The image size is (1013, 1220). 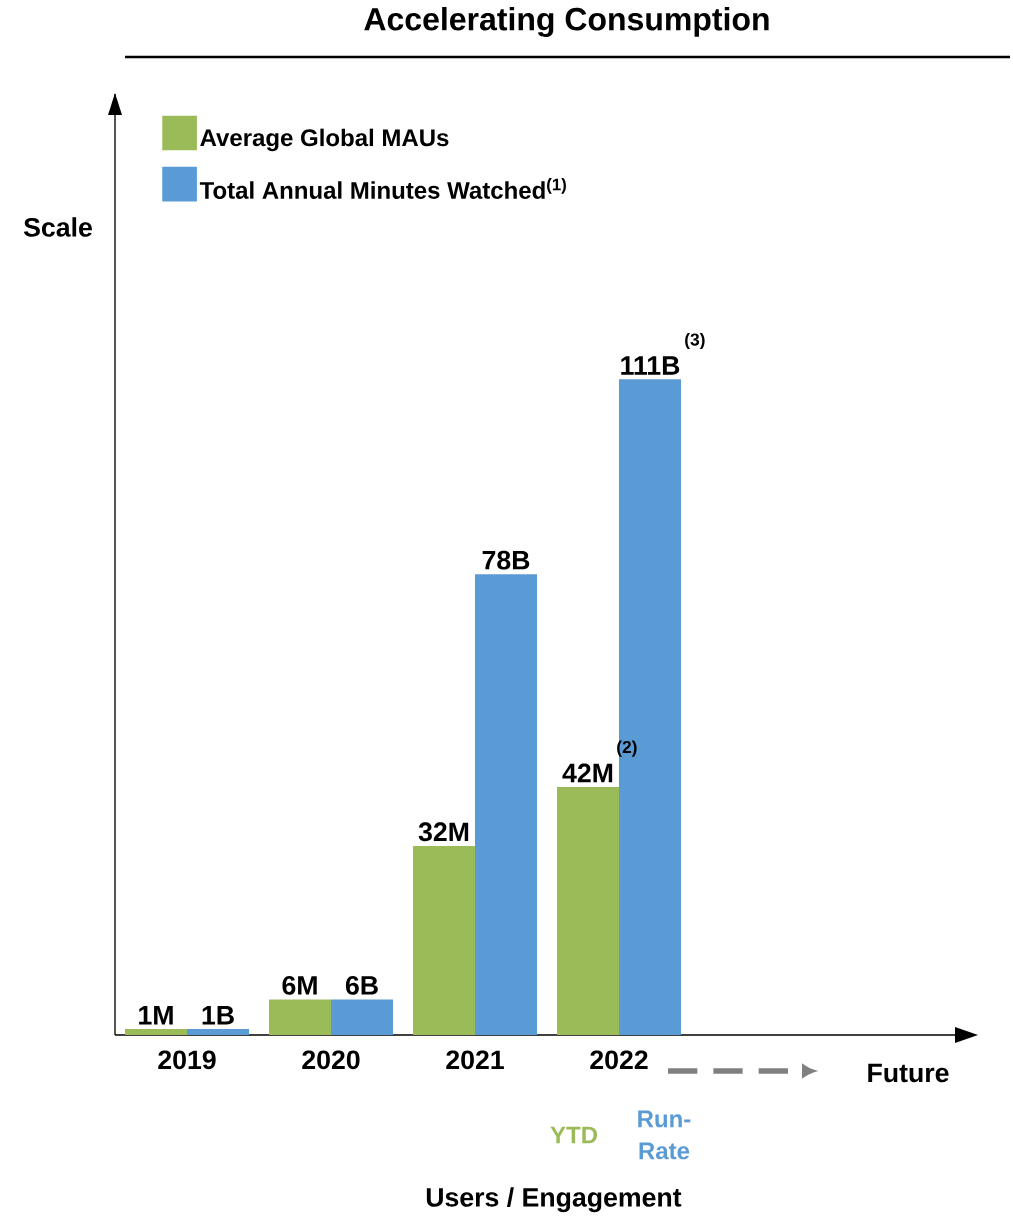 I want to click on data-label: 1B, so click(x=218, y=1015).